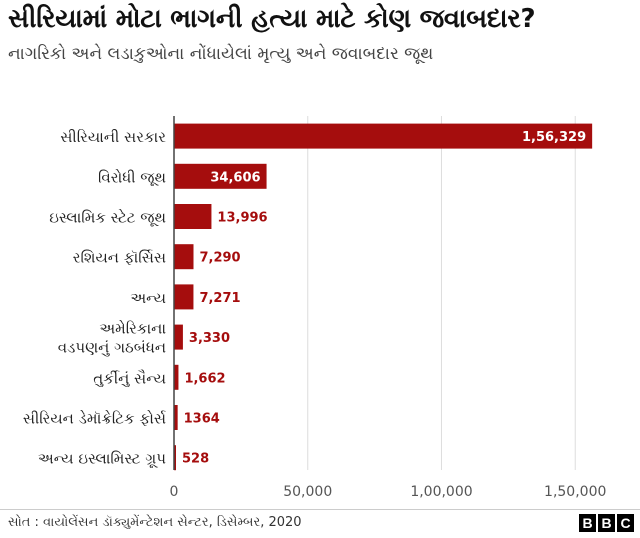 This screenshot has width=640, height=538. I want to click on bbc-logo: B B C, so click(606, 523).